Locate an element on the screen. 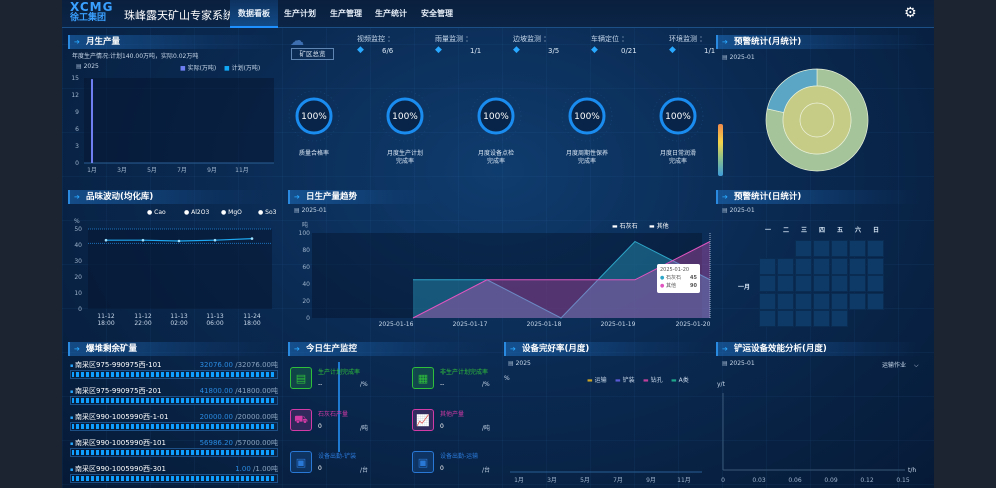 This screenshot has width=996, height=488. stockpile-item: 南采区975-990975西-201 41800.00 /41800.00吨 is located at coordinates (174, 395).